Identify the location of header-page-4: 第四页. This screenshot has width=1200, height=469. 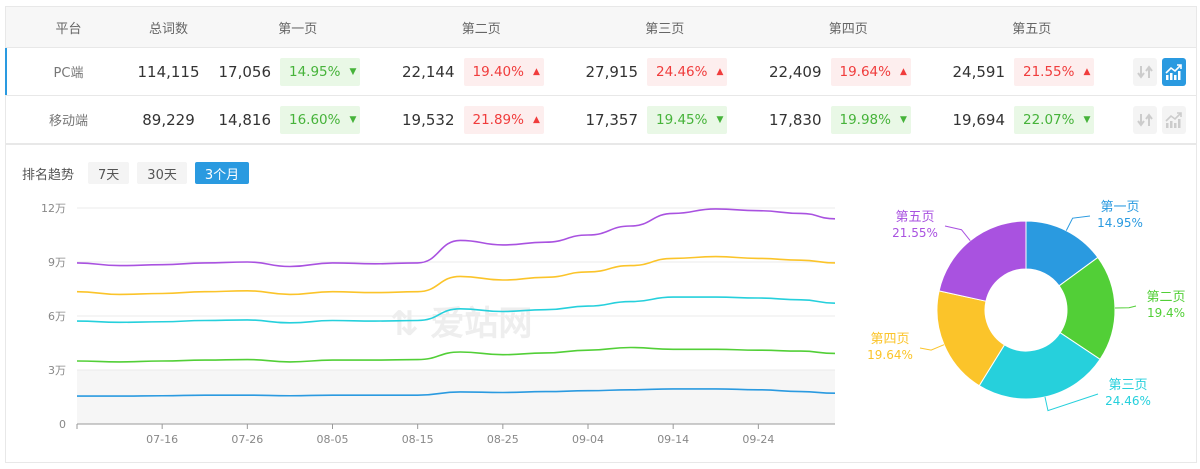
(848, 29).